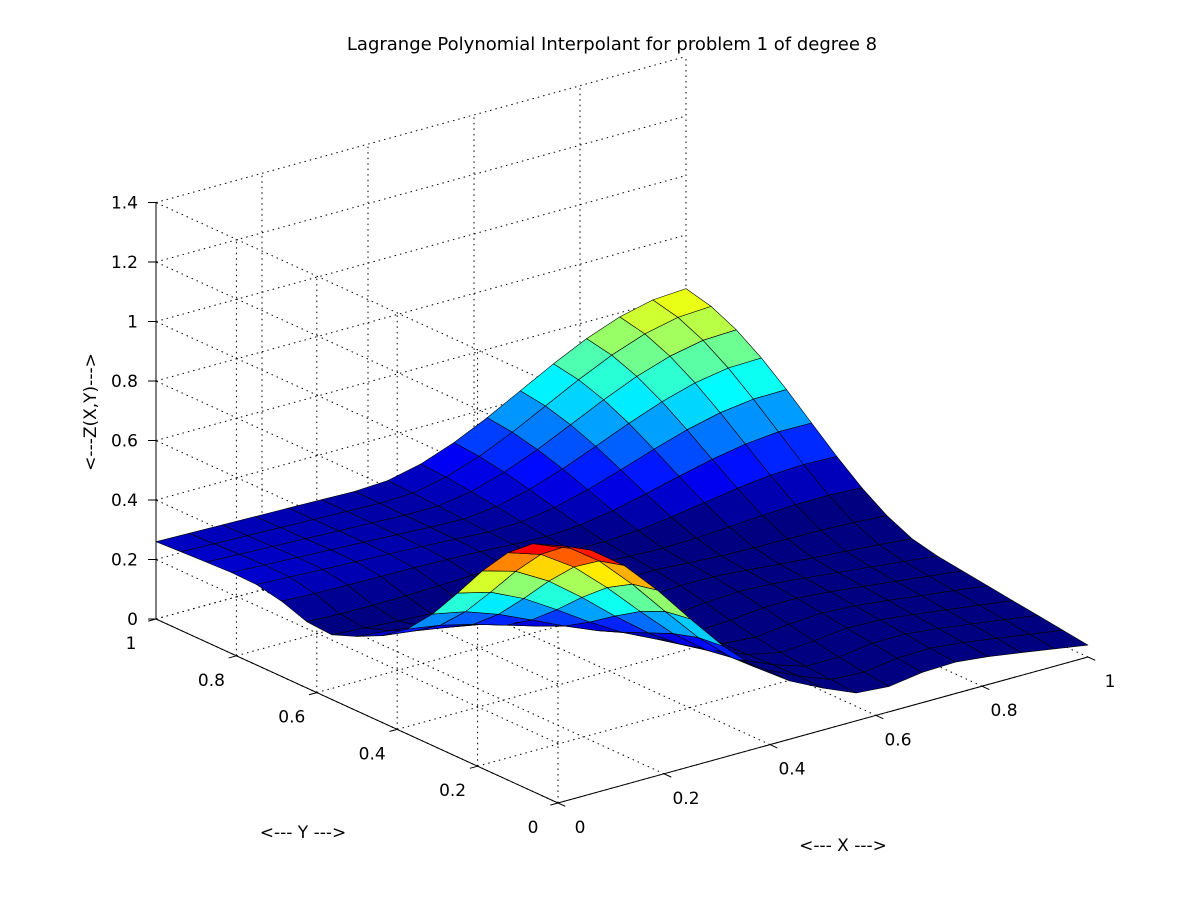 The image size is (1200, 901). I want to click on x-tick-label: 0.8, so click(1003, 711).